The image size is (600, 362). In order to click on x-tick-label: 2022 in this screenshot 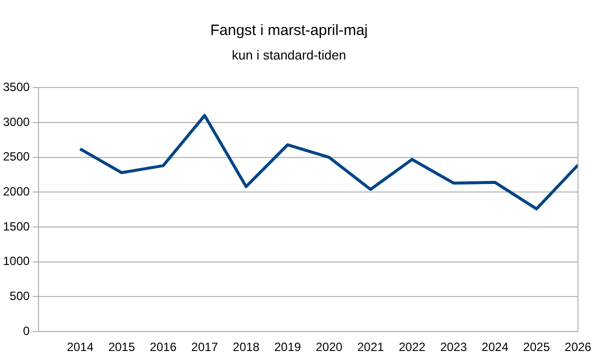, I will do `click(412, 347)`.